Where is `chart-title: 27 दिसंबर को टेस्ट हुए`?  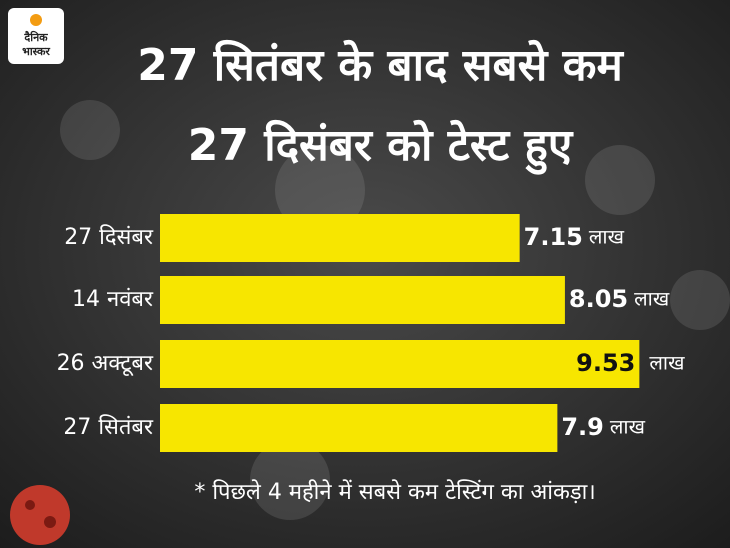
chart-title: 27 दिसंबर को टेस्ट हुए is located at coordinates (381, 147).